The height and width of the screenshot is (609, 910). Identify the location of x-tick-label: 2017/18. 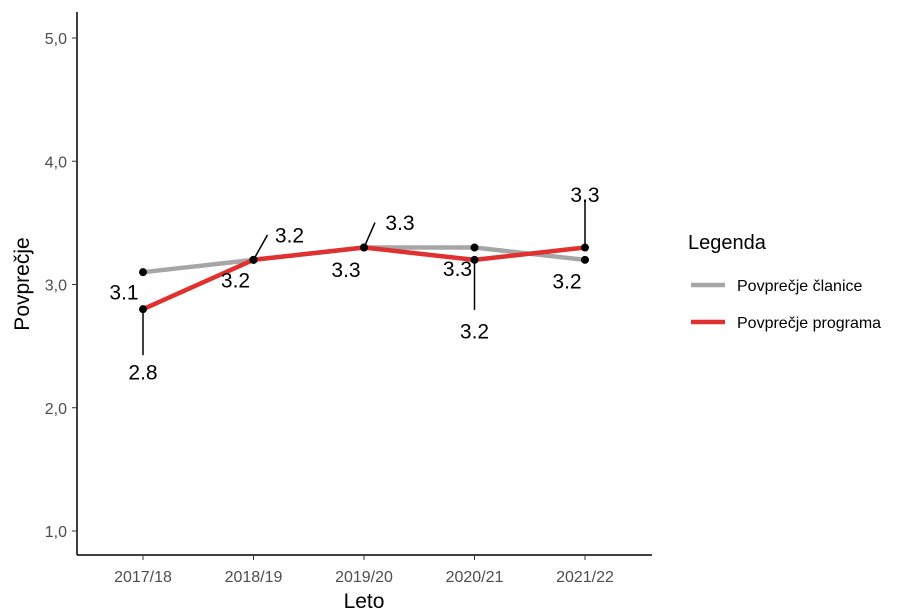
(143, 577).